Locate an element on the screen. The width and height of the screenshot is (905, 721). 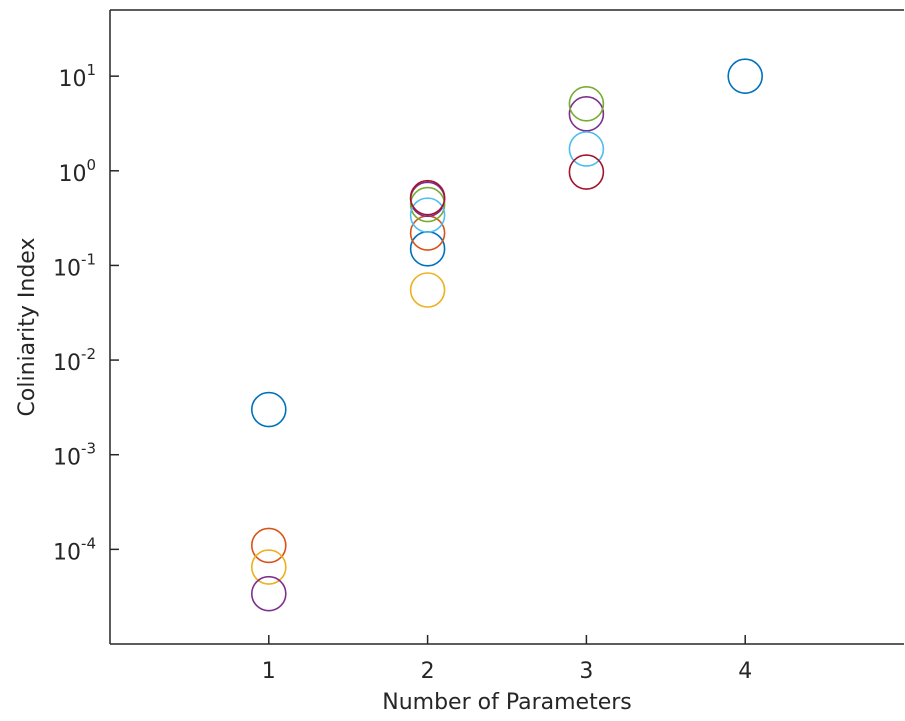
x-axis-label: Number of Parameters is located at coordinates (507, 702).